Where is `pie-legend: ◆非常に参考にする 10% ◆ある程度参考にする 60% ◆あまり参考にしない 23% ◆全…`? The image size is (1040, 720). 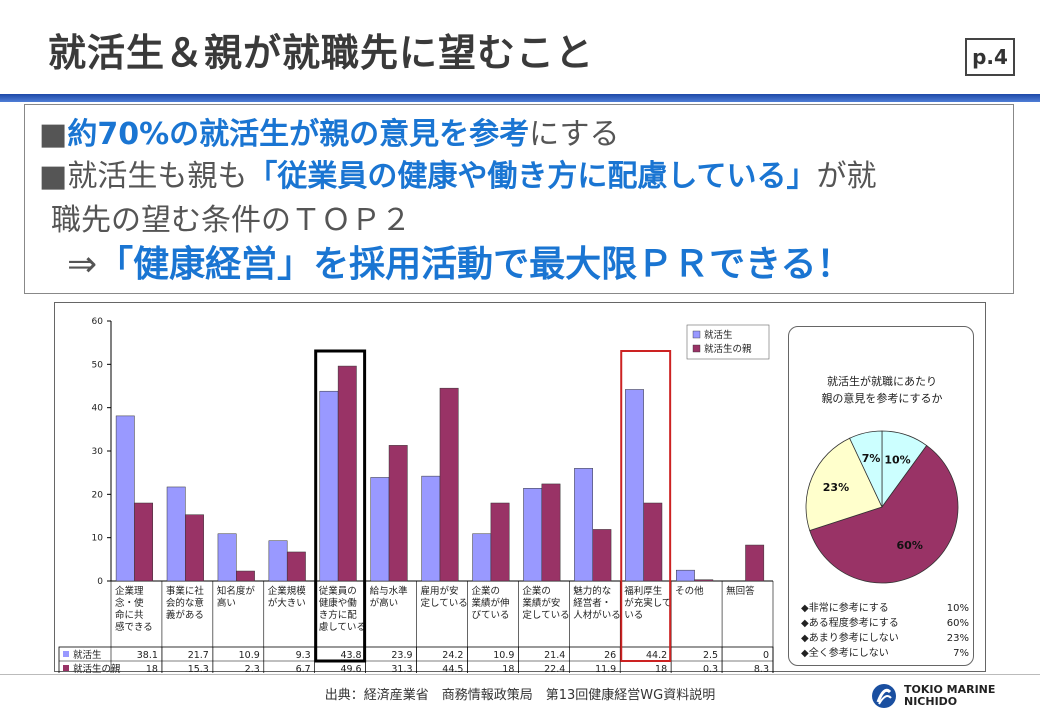
pie-legend: ◆非常に参考にする 10% ◆ある程度参考にする 60% ◆あまり参考にしない 23% ◆全… is located at coordinates (885, 631).